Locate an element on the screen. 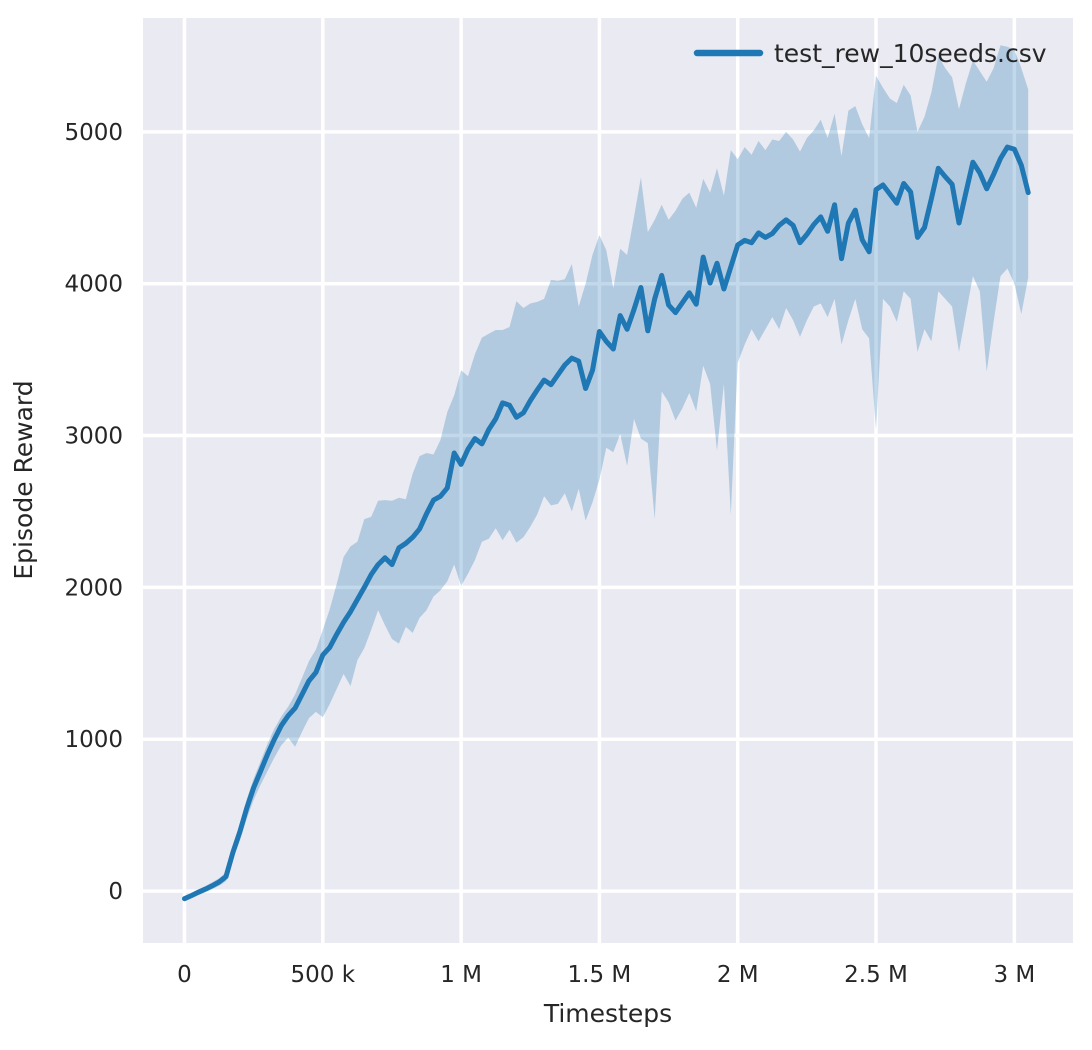  x-tick-label: 0 is located at coordinates (184, 975).